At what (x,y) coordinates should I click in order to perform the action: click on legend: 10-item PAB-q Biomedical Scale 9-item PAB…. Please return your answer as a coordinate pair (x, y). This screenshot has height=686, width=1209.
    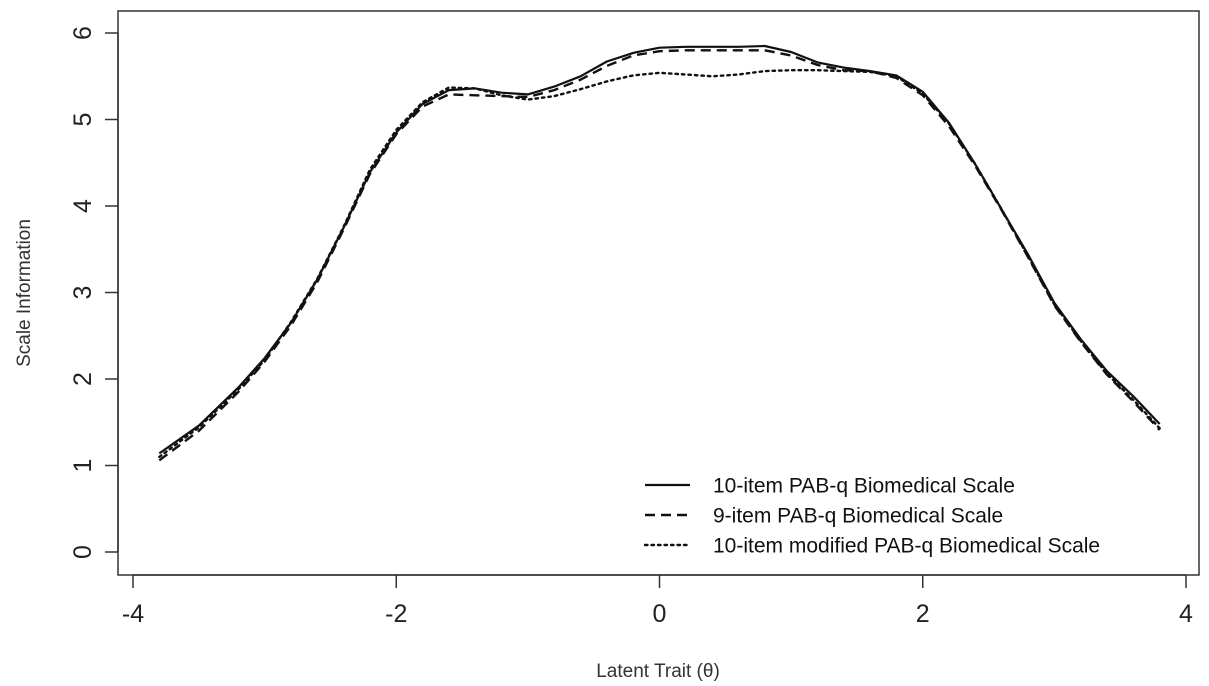
    Looking at the image, I should click on (871, 515).